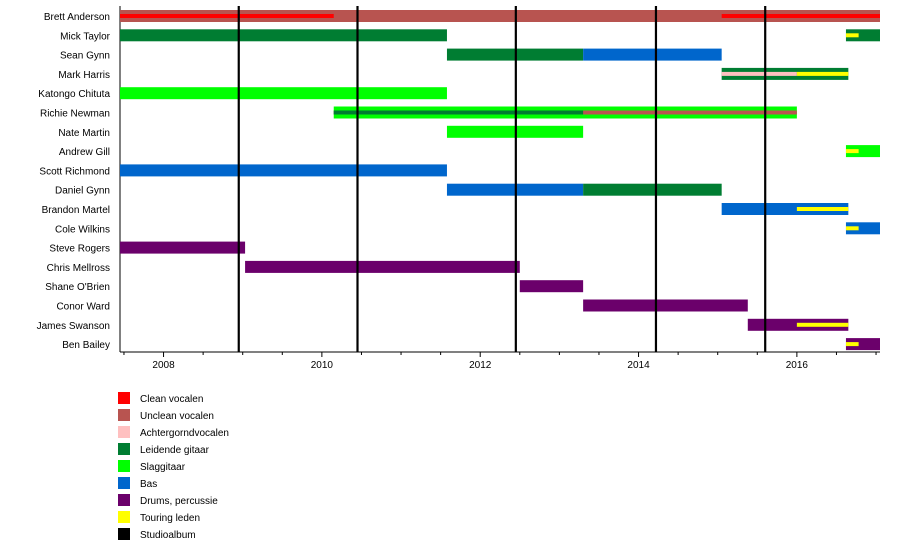 This screenshot has width=900, height=560. Describe the element at coordinates (163, 467) in the screenshot. I see `legend-label: Slaggitaar` at that location.